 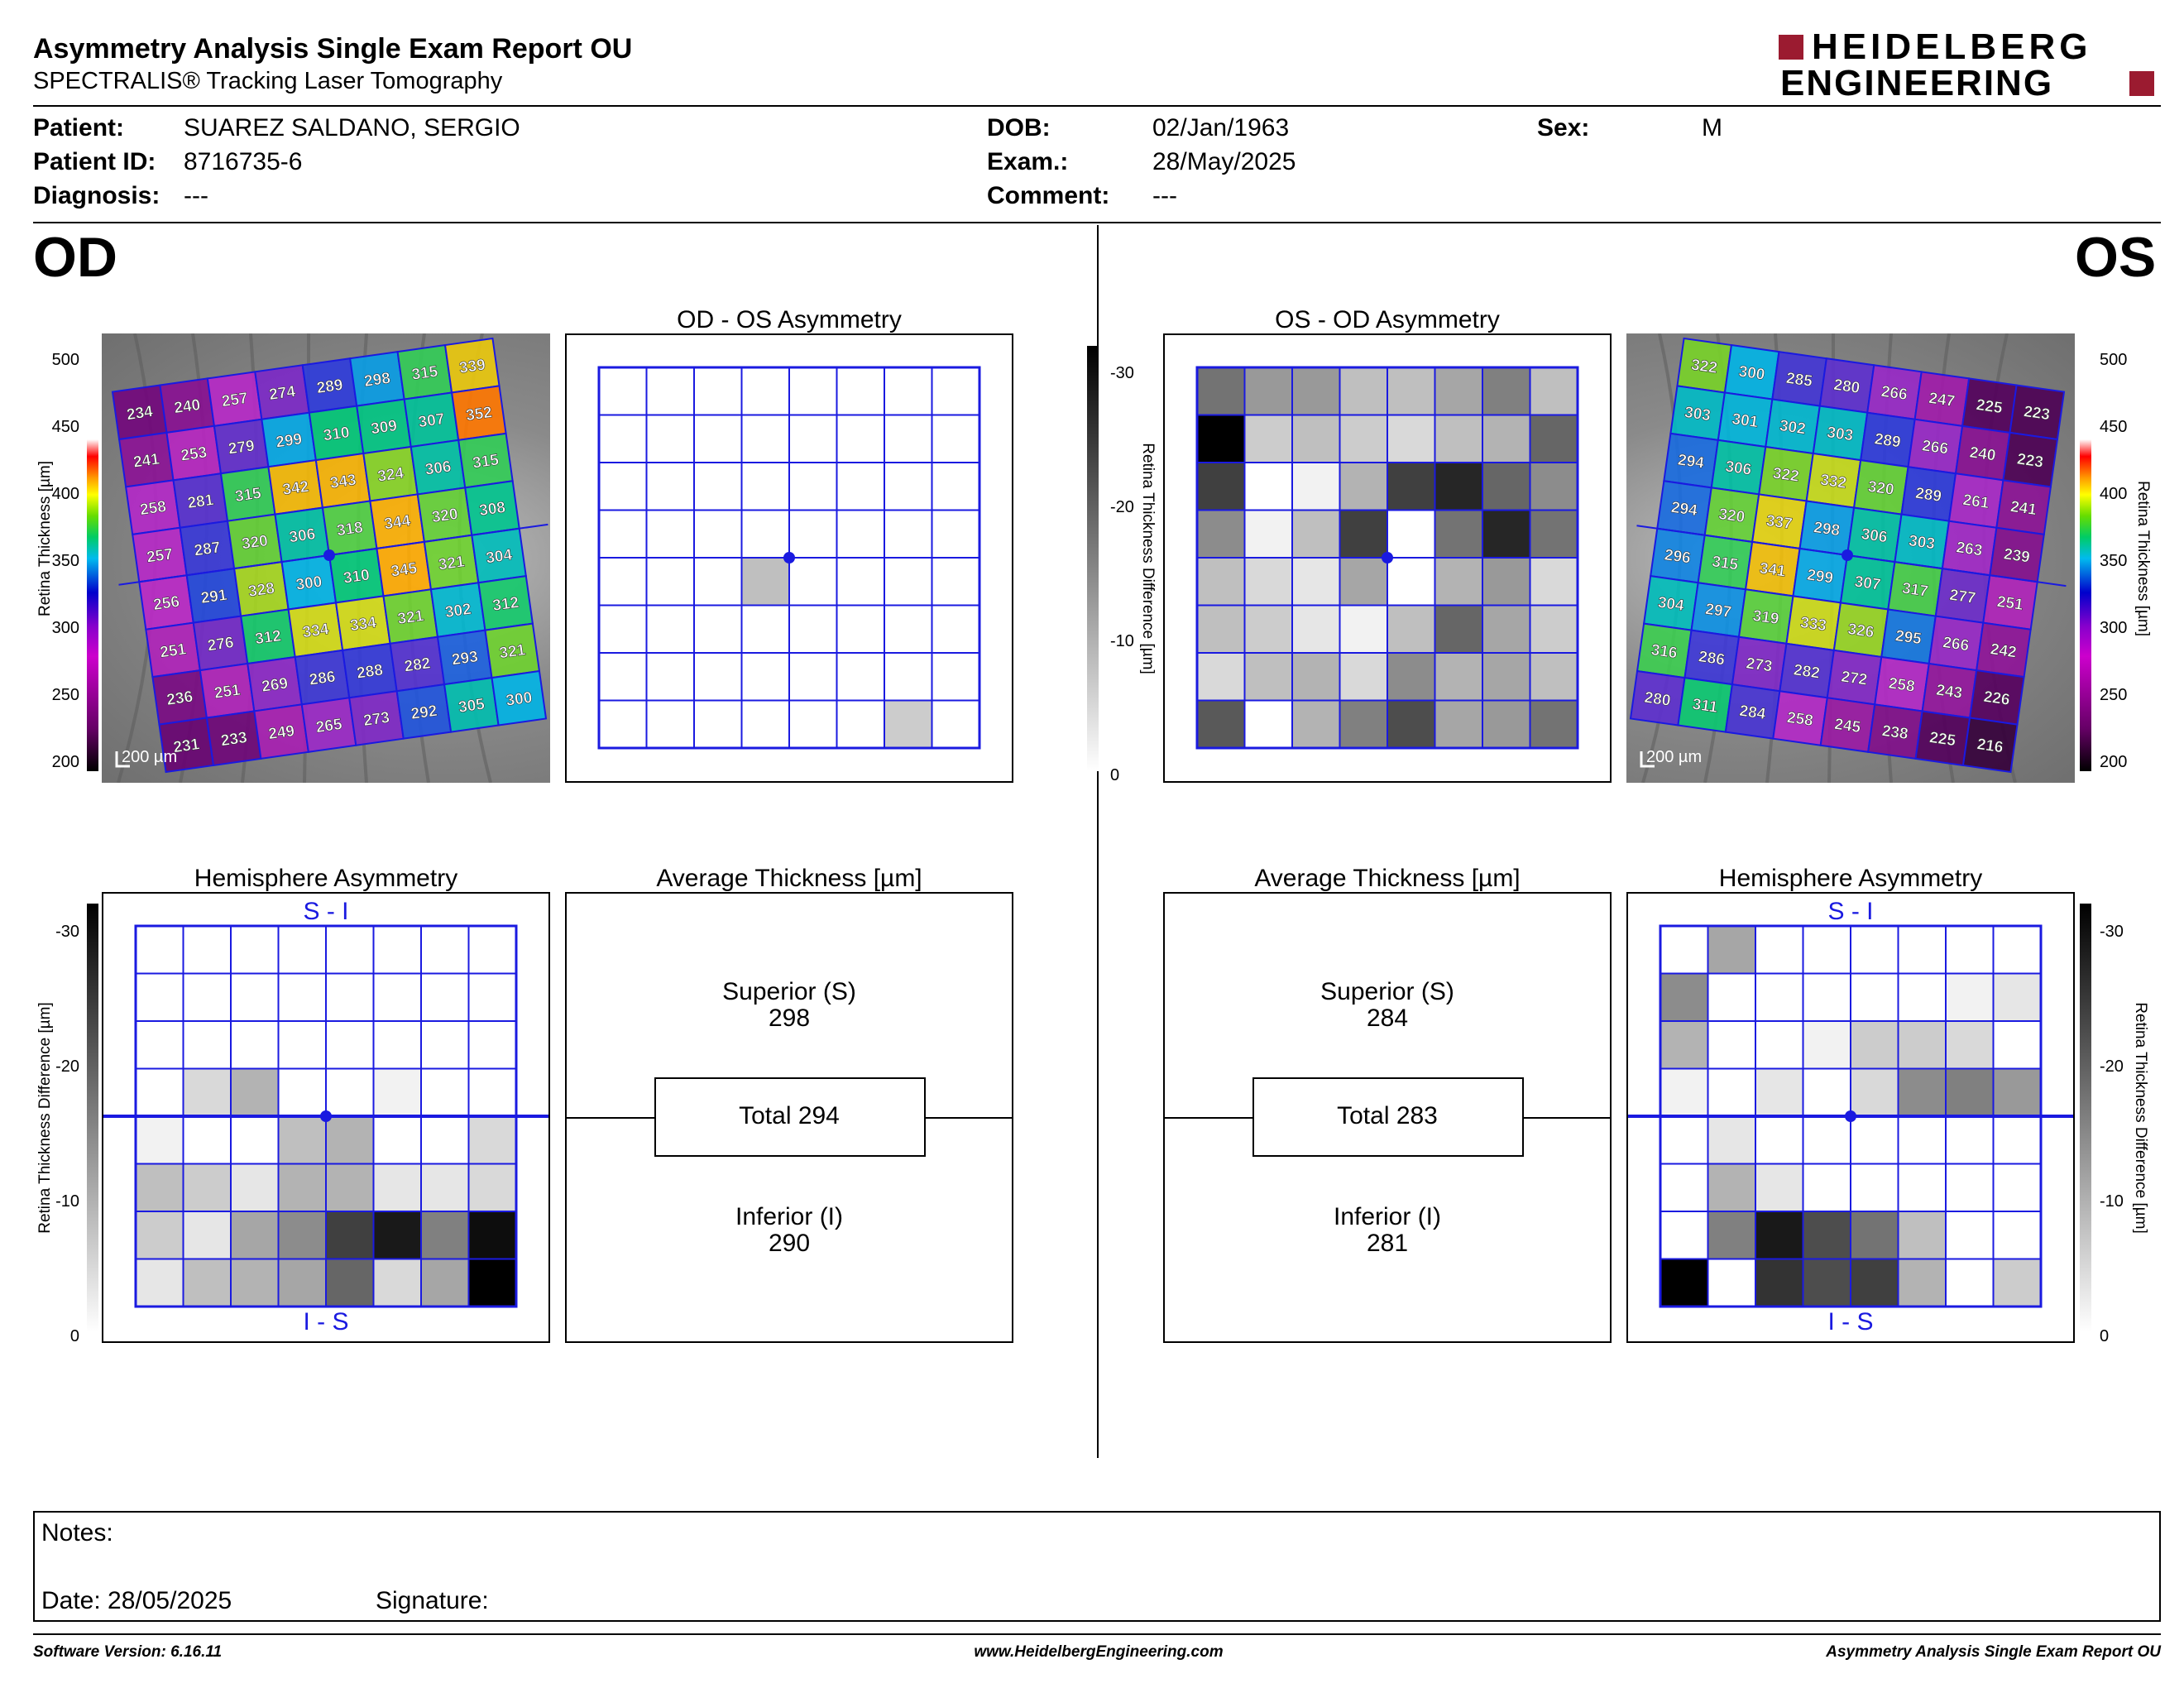 I want to click on od-map-cell-value: 269, so click(x=275, y=685).